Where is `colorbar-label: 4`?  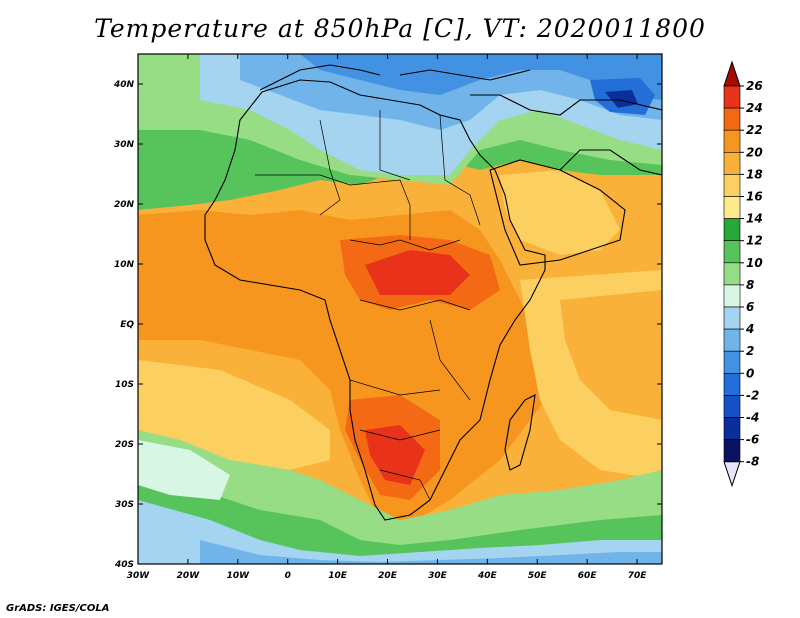 colorbar-label: 4 is located at coordinates (749, 329).